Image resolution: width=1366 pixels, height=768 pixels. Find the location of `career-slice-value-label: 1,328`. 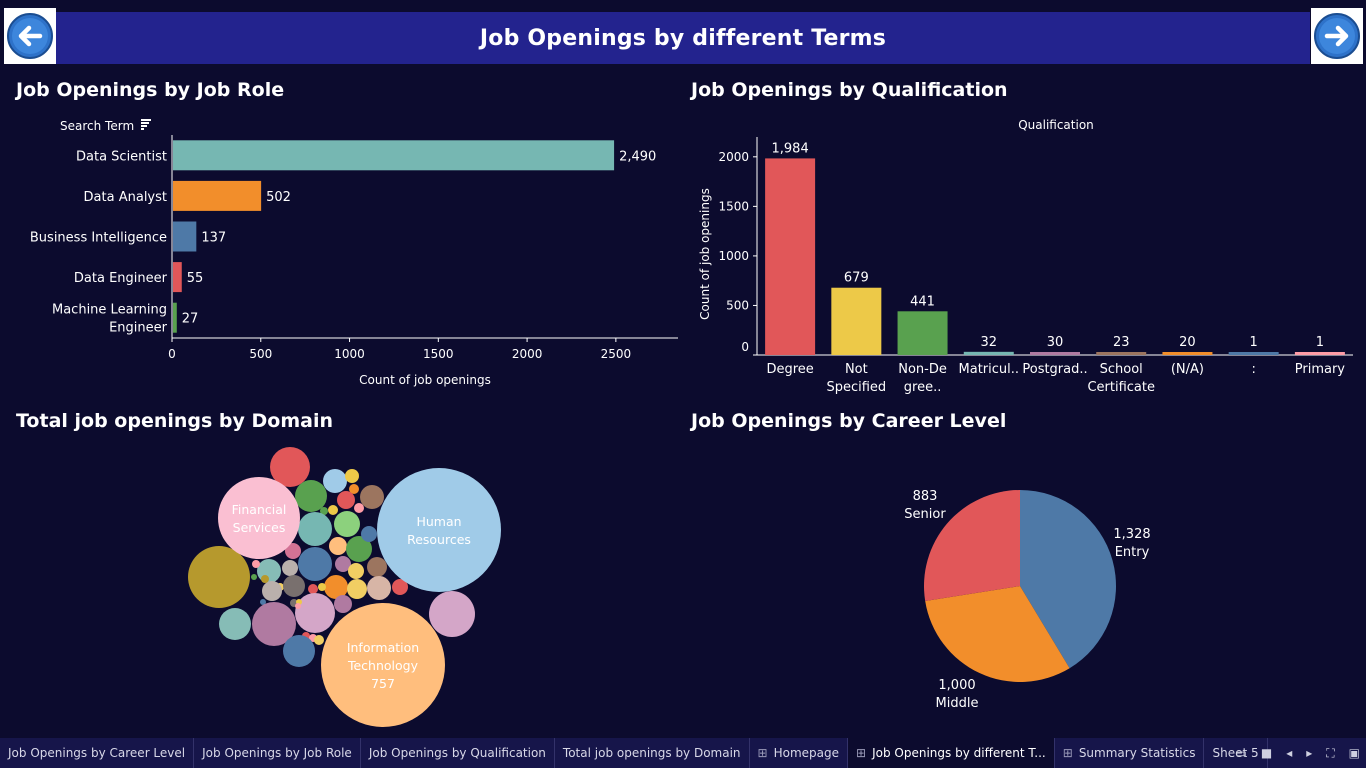

career-slice-value-label: 1,328 is located at coordinates (1131, 534).